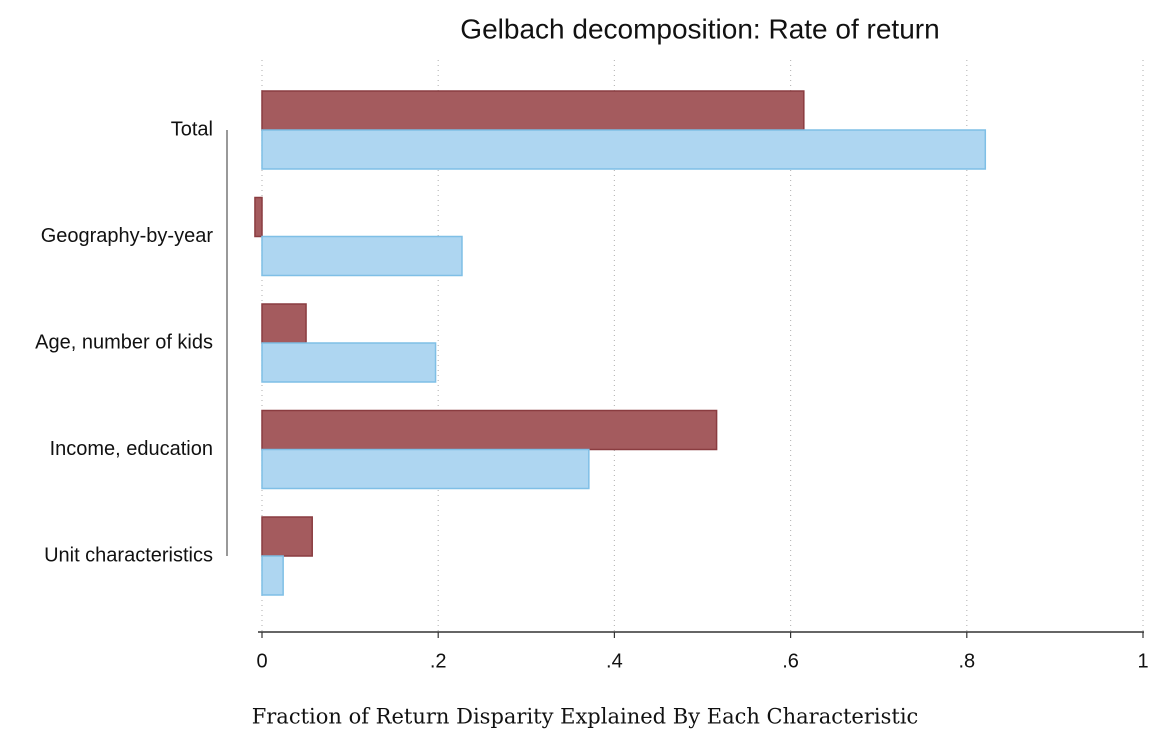 This screenshot has width=1155, height=733. I want to click on y-tick-label: Unit characteristics, so click(128, 555).